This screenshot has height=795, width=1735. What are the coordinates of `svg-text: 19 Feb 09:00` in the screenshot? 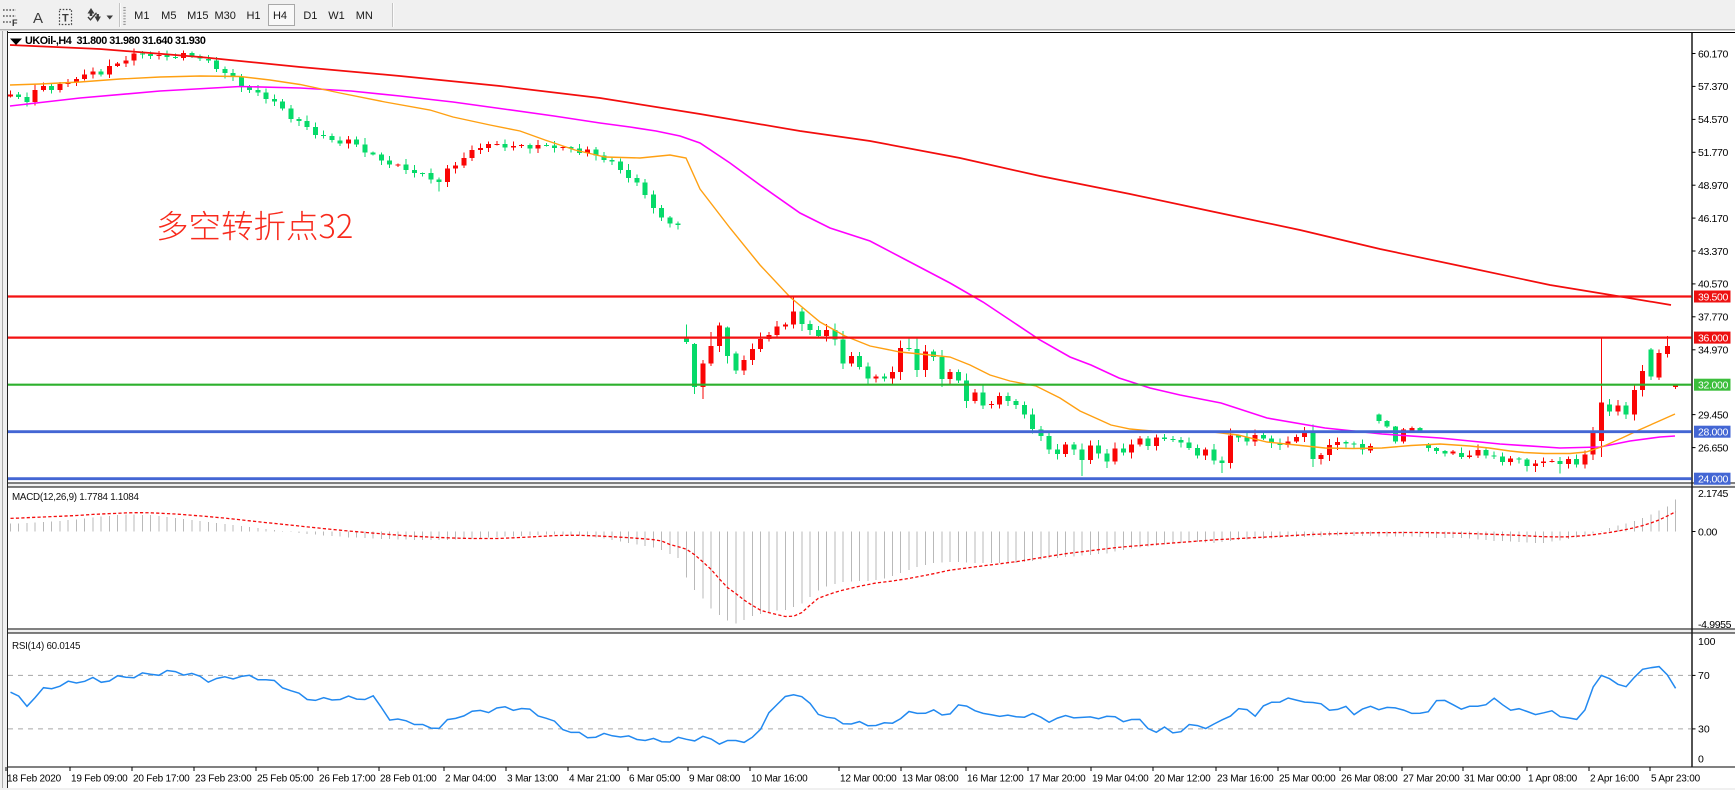 It's located at (99, 779).